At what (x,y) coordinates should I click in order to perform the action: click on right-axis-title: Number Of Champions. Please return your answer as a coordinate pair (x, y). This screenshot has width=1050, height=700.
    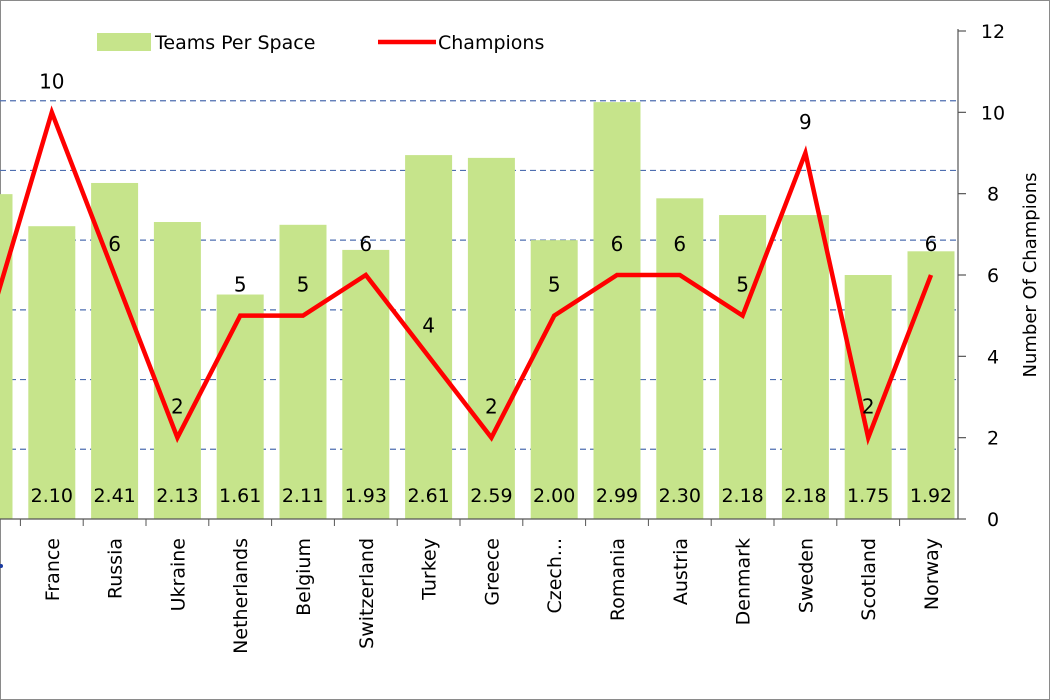
    Looking at the image, I should click on (1030, 274).